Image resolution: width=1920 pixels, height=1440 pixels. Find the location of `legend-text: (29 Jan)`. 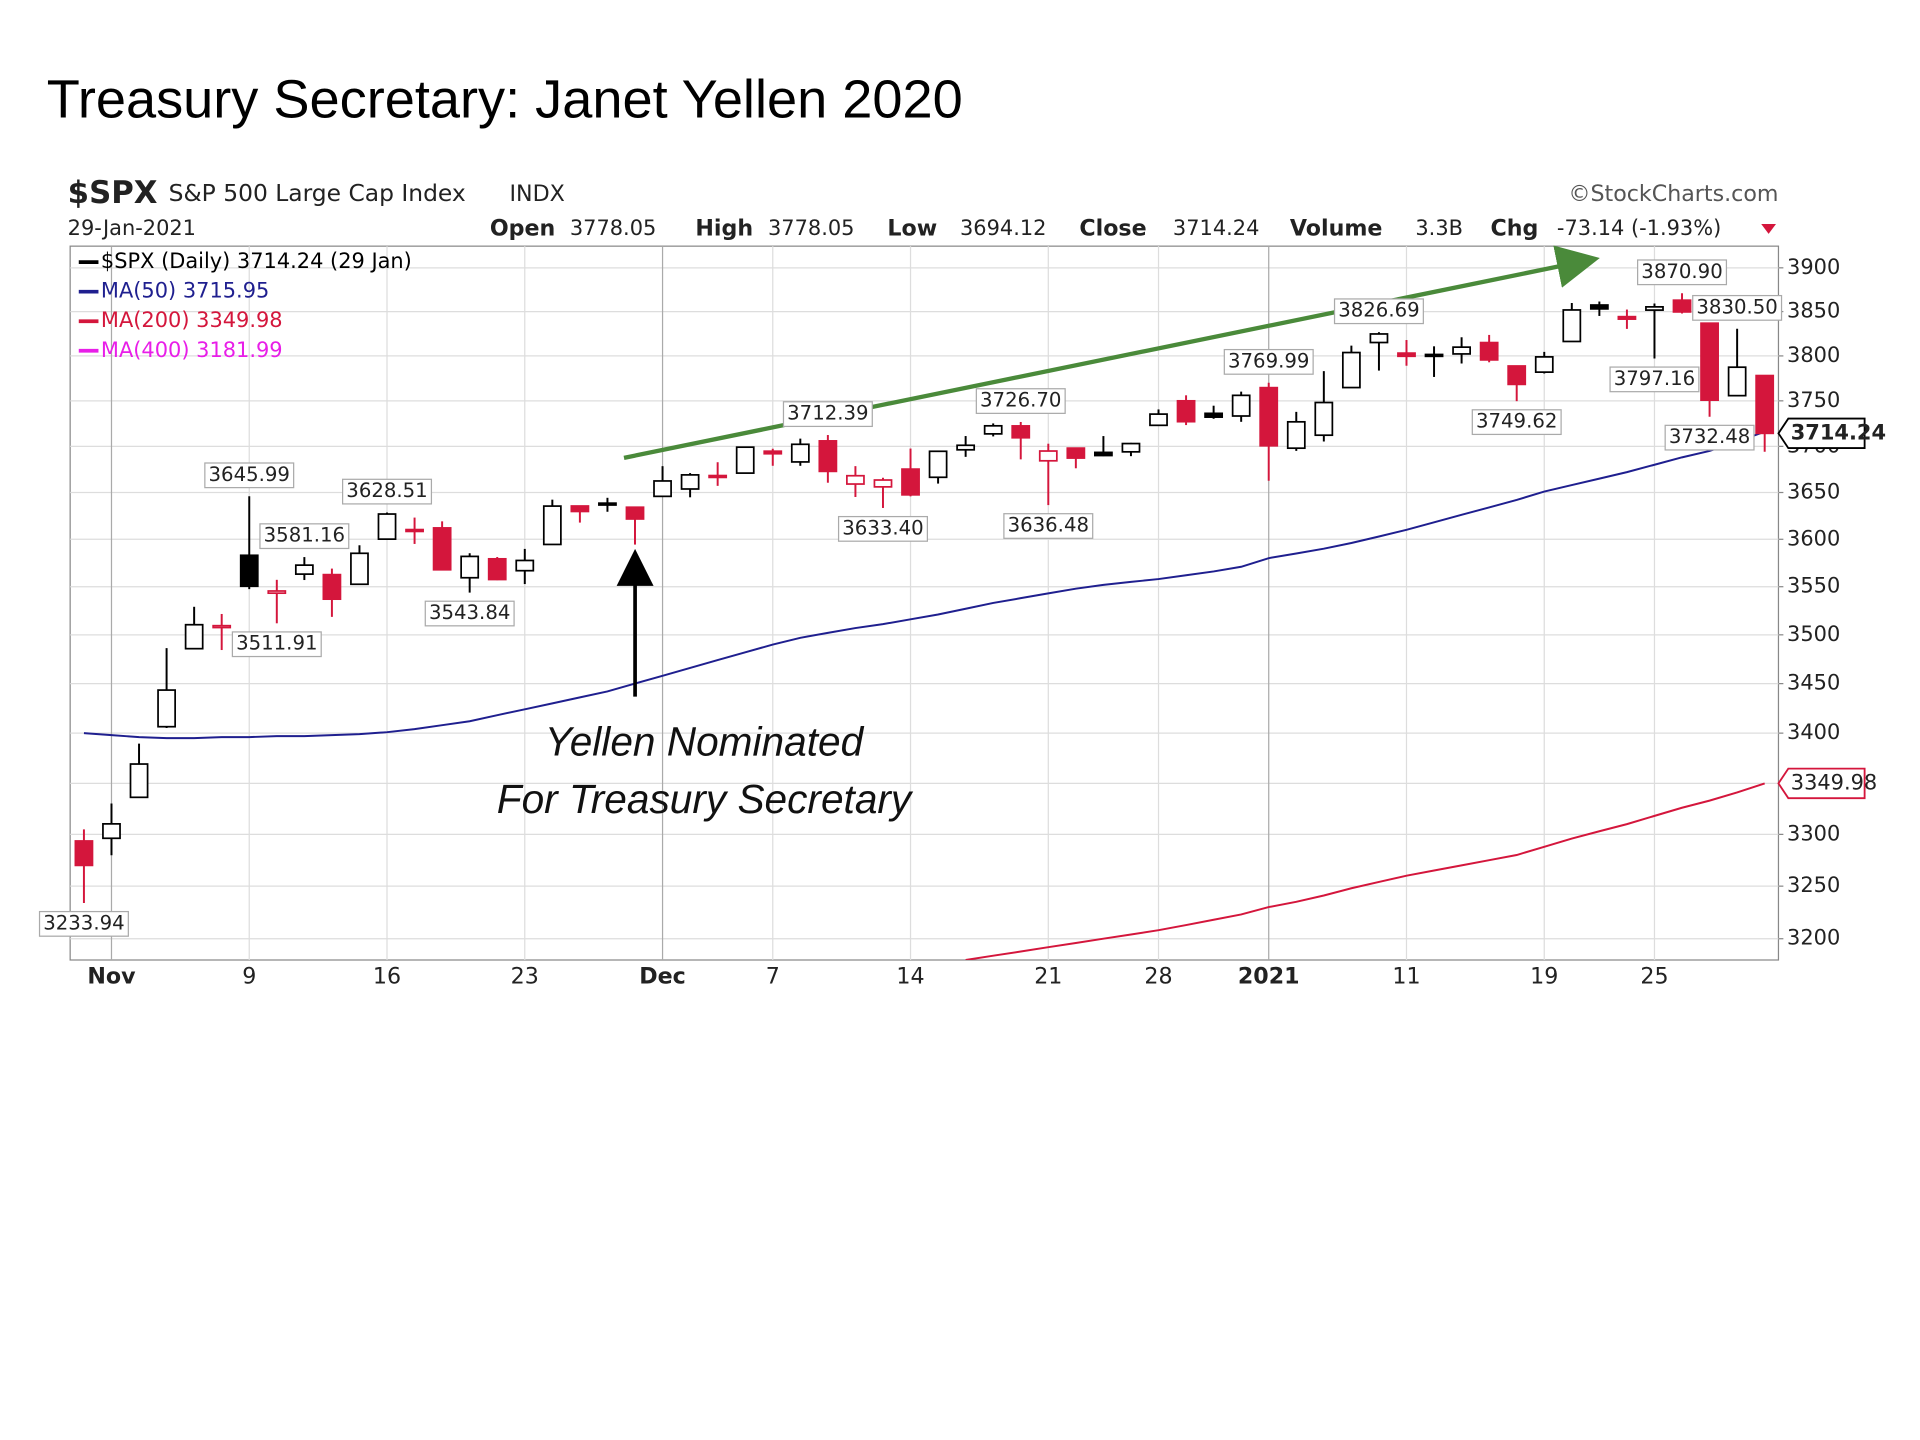

legend-text: (29 Jan) is located at coordinates (371, 261).